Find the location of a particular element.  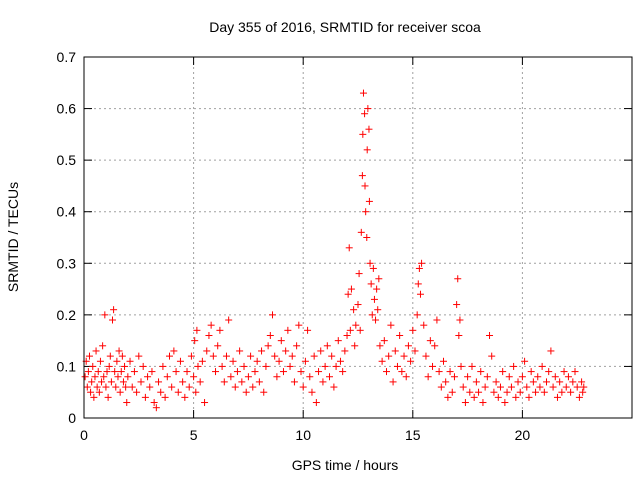

y-tick-label: 0.5 is located at coordinates (67, 160).